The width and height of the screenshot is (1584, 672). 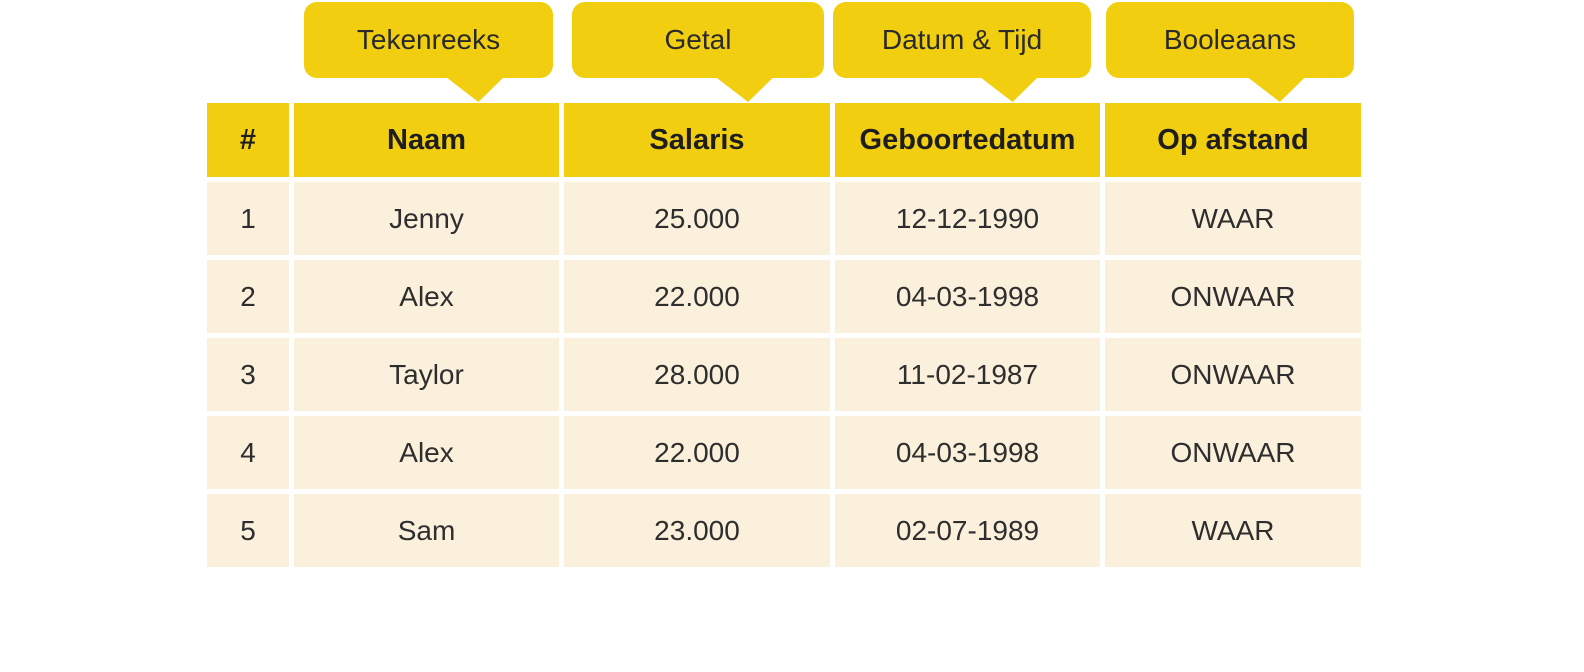 I want to click on cell-row1-geboortedatum: 12-12-1990, so click(x=967, y=218).